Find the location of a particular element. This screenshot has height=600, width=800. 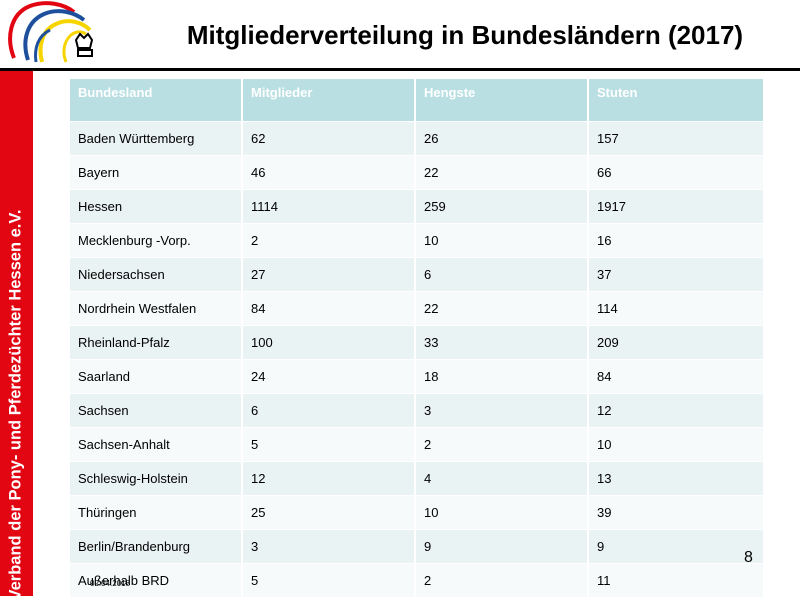

cell-stuten: 12 is located at coordinates (676, 410).